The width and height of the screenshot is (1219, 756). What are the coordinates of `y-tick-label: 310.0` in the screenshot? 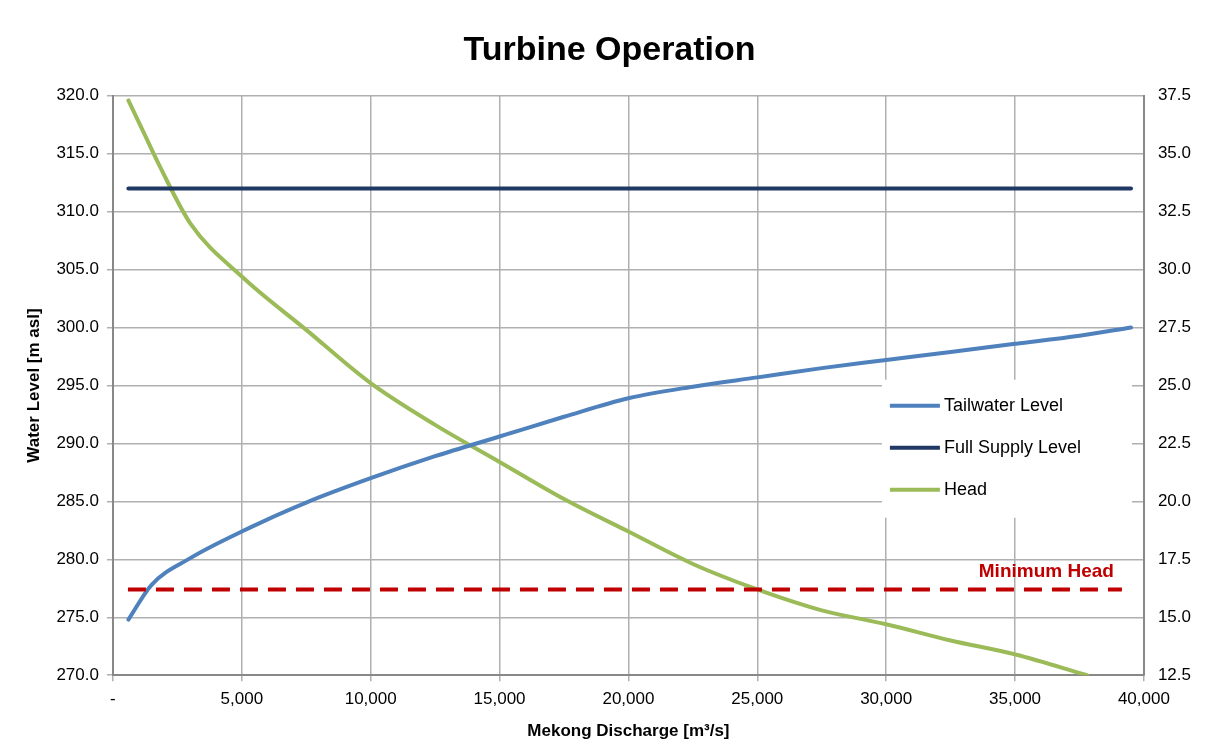 It's located at (77, 211).